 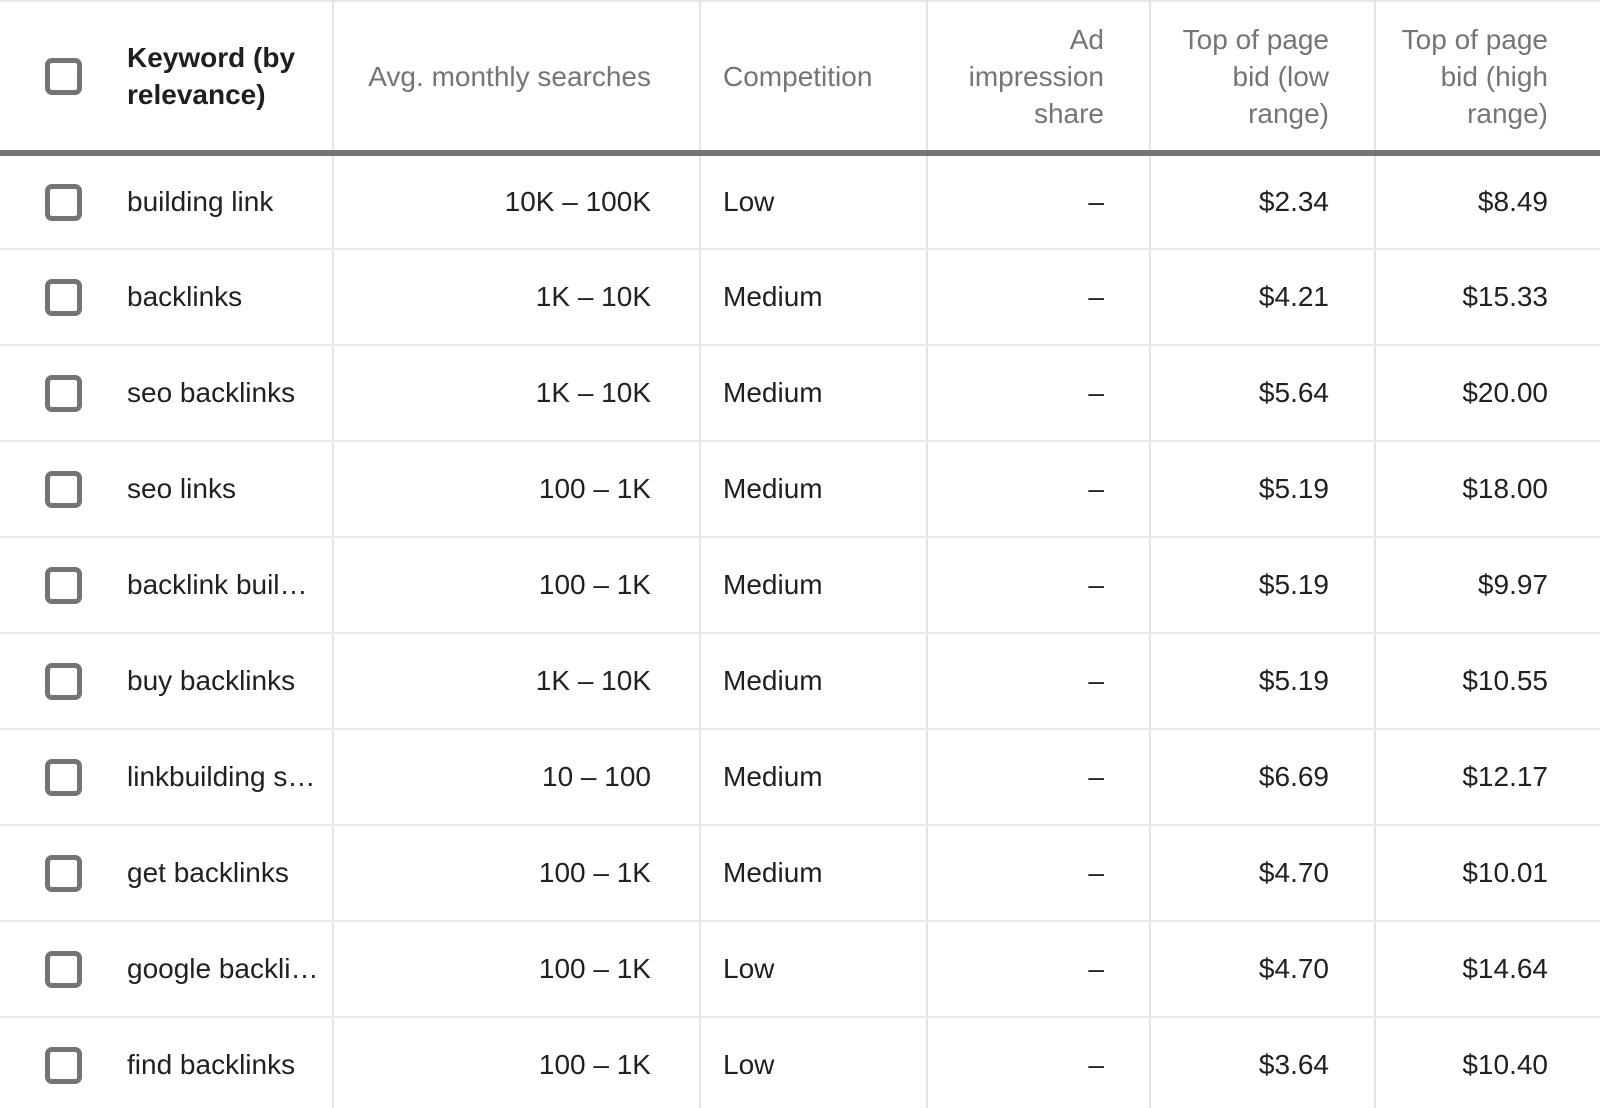 What do you see at coordinates (200, 201) in the screenshot?
I see `keyword-label: building link` at bounding box center [200, 201].